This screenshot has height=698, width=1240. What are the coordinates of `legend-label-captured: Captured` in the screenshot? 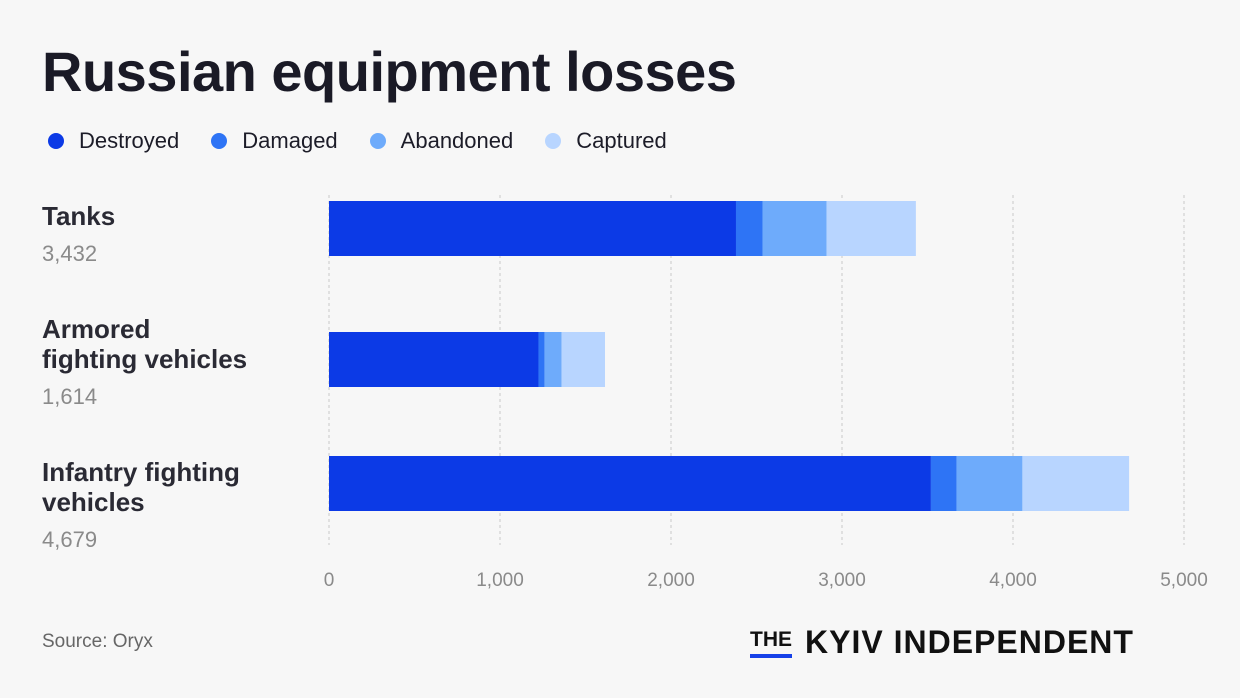 It's located at (621, 140).